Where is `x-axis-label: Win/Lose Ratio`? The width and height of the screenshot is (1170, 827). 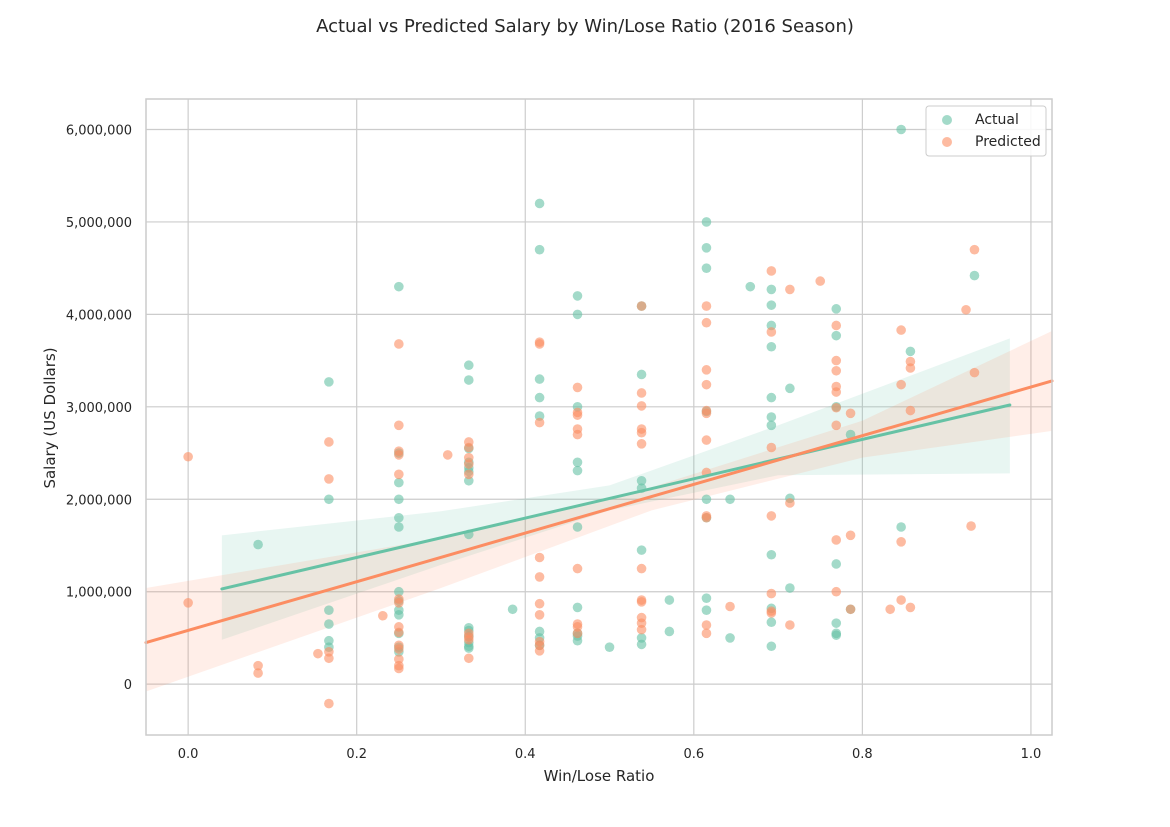
x-axis-label: Win/Lose Ratio is located at coordinates (599, 776).